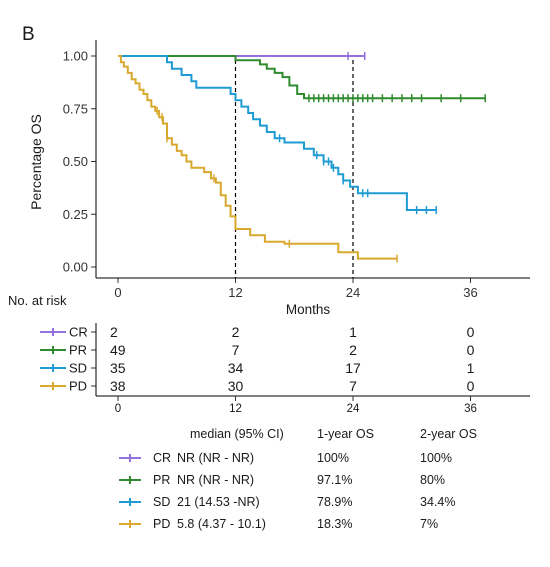 The width and height of the screenshot is (550, 567). I want to click on risk-group-label: PD, so click(78, 386).